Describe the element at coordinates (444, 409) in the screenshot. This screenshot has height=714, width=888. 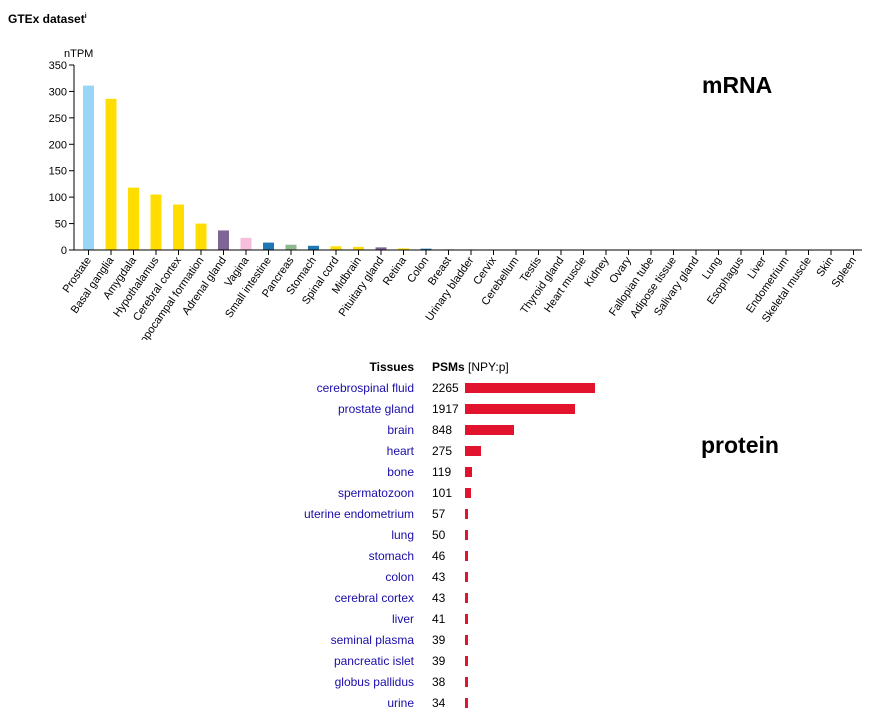
I see `table-row: prostate gland 1917` at that location.